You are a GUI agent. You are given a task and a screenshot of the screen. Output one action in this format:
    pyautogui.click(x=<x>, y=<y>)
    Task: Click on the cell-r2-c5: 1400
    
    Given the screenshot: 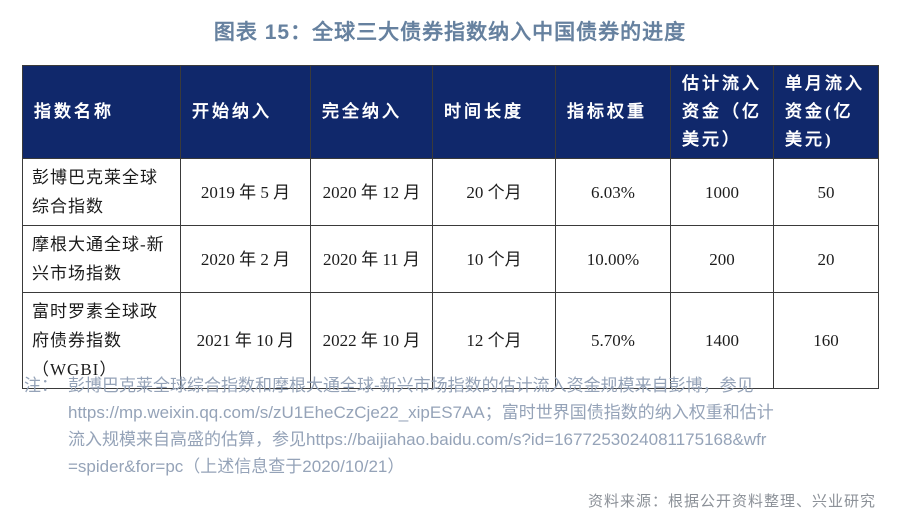 What is the action you would take?
    pyautogui.click(x=722, y=340)
    